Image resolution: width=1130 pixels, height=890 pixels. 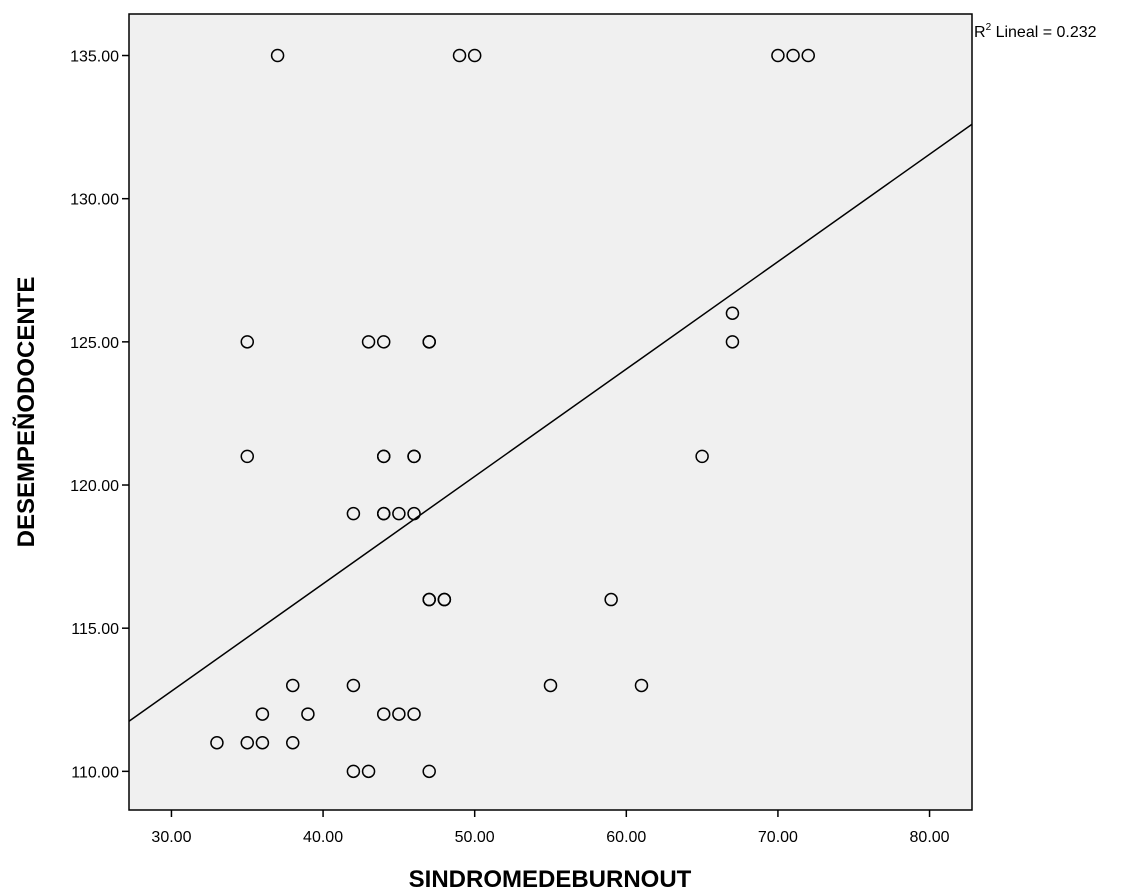 I want to click on y-tick-label: 135.00, so click(x=94, y=57).